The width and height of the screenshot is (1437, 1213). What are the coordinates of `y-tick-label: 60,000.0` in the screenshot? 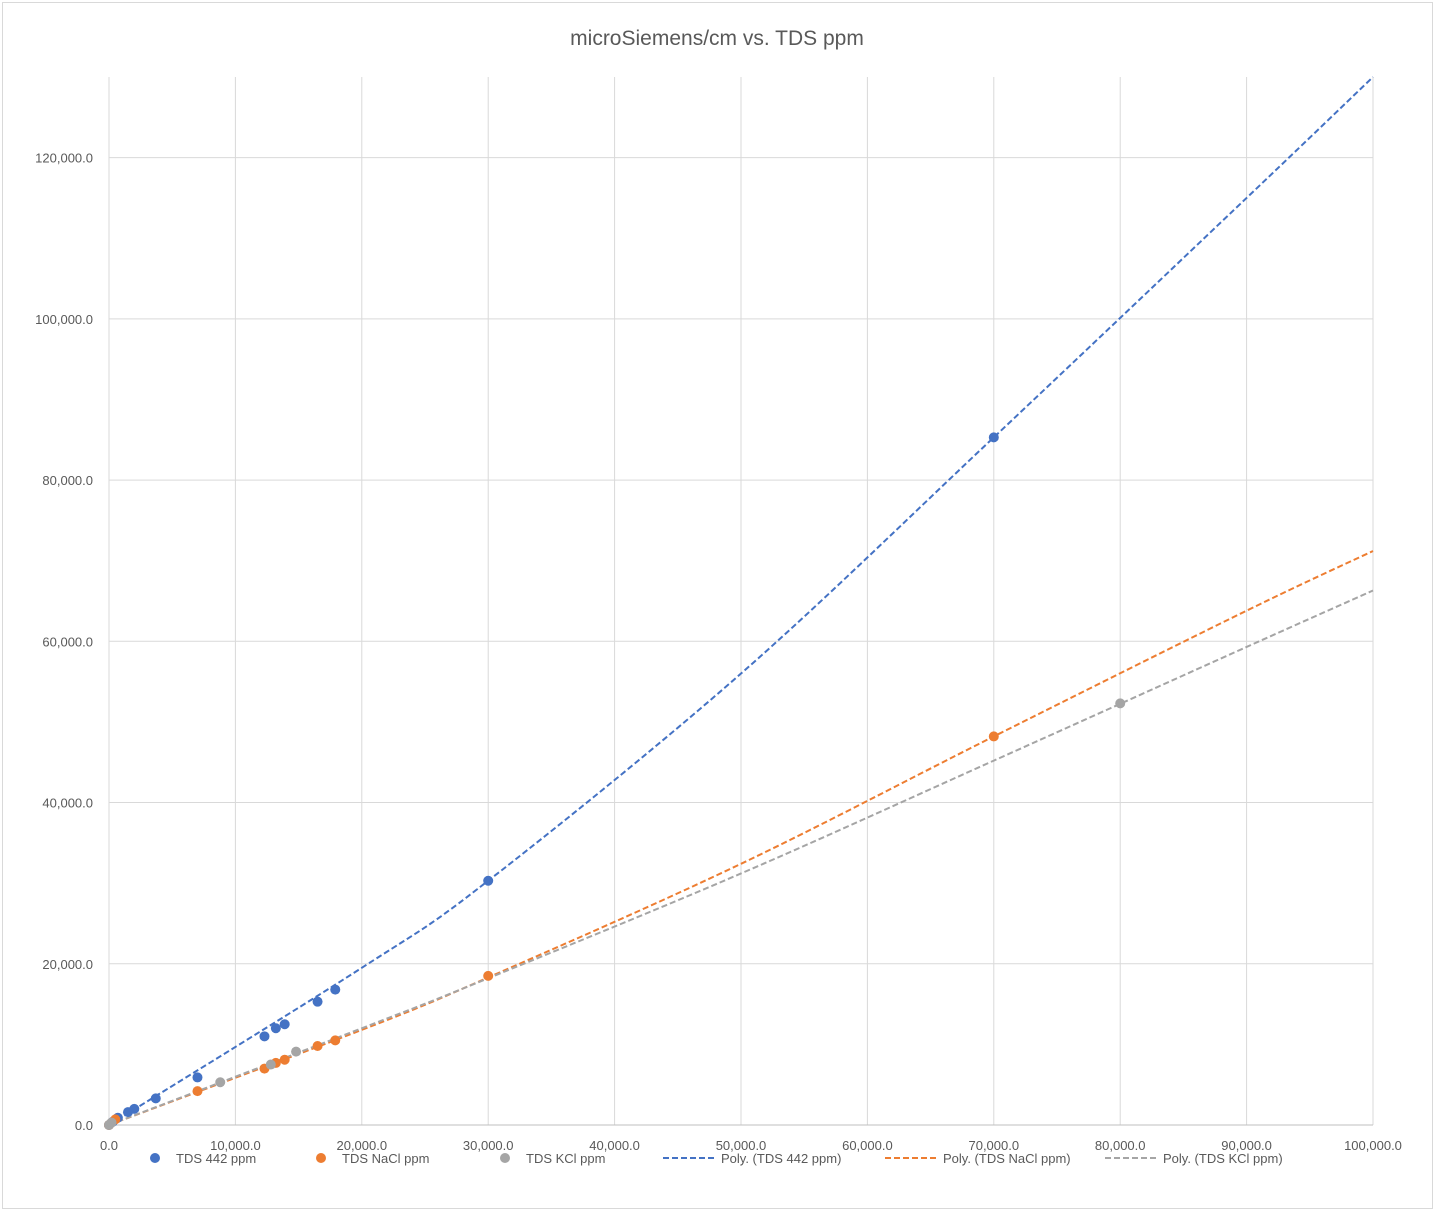 It's located at (67, 641).